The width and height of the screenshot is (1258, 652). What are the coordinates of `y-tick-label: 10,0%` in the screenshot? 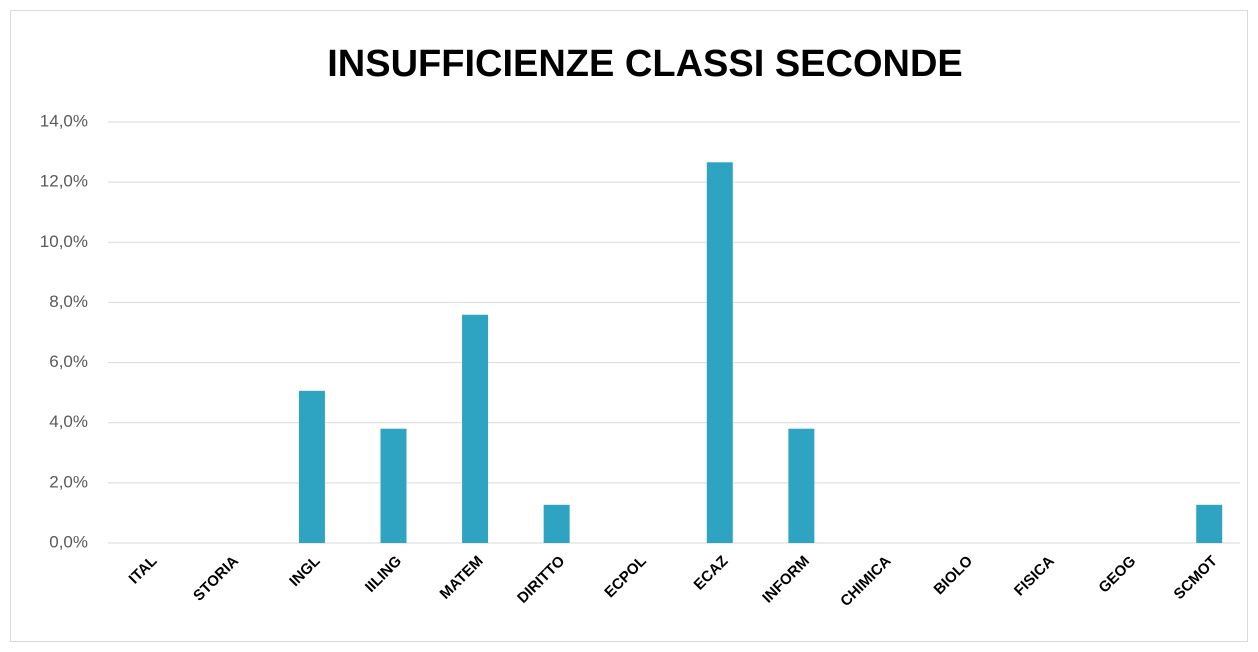 It's located at (64, 241).